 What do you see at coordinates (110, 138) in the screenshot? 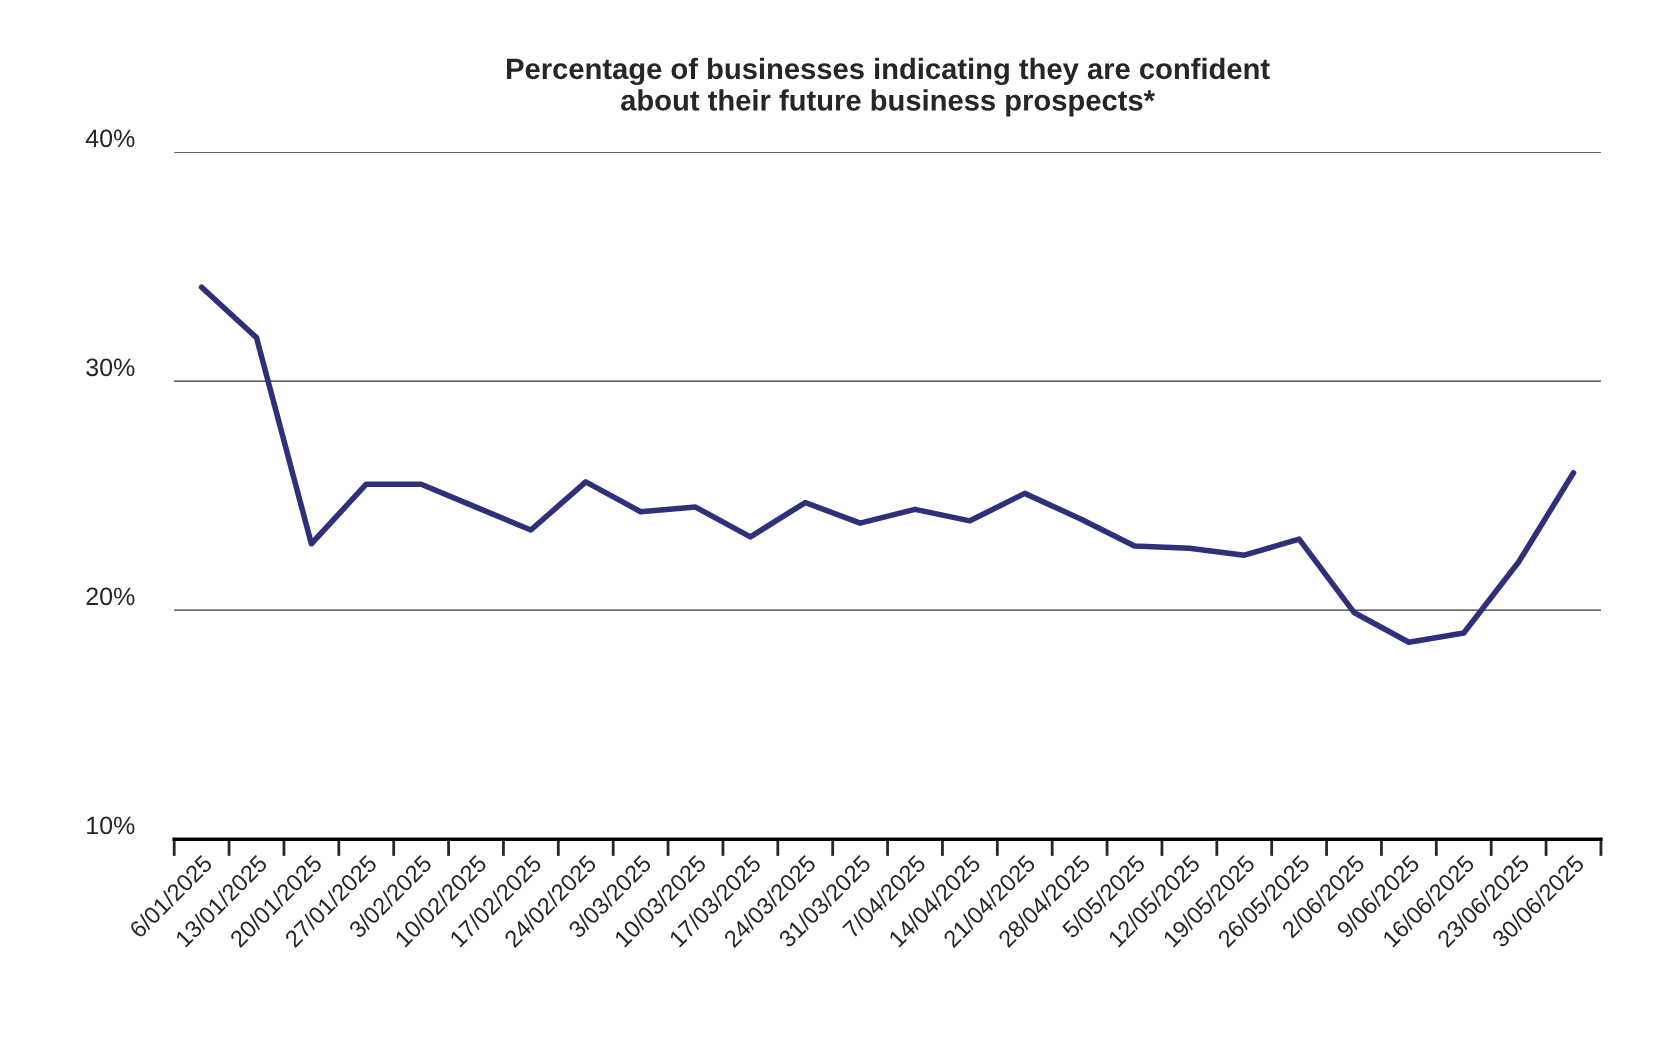
I see `y-tick-label: 40%` at bounding box center [110, 138].